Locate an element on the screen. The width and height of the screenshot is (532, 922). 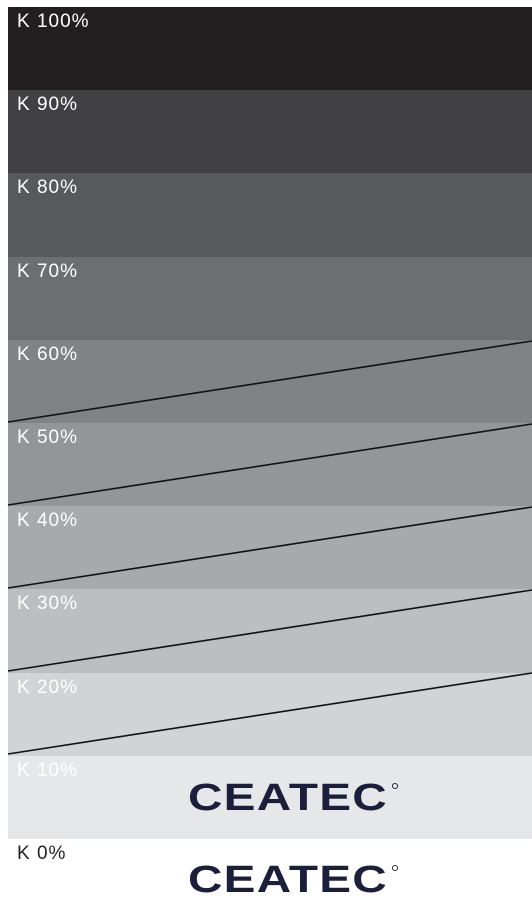
swatch-label: K 50% is located at coordinates (47, 437).